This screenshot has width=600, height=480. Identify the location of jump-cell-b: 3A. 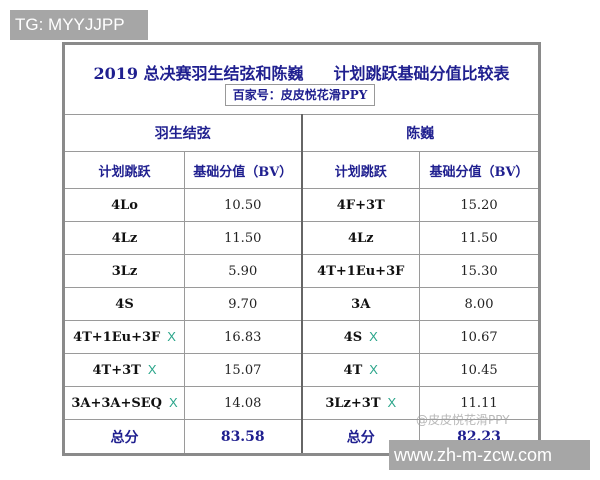
(360, 304).